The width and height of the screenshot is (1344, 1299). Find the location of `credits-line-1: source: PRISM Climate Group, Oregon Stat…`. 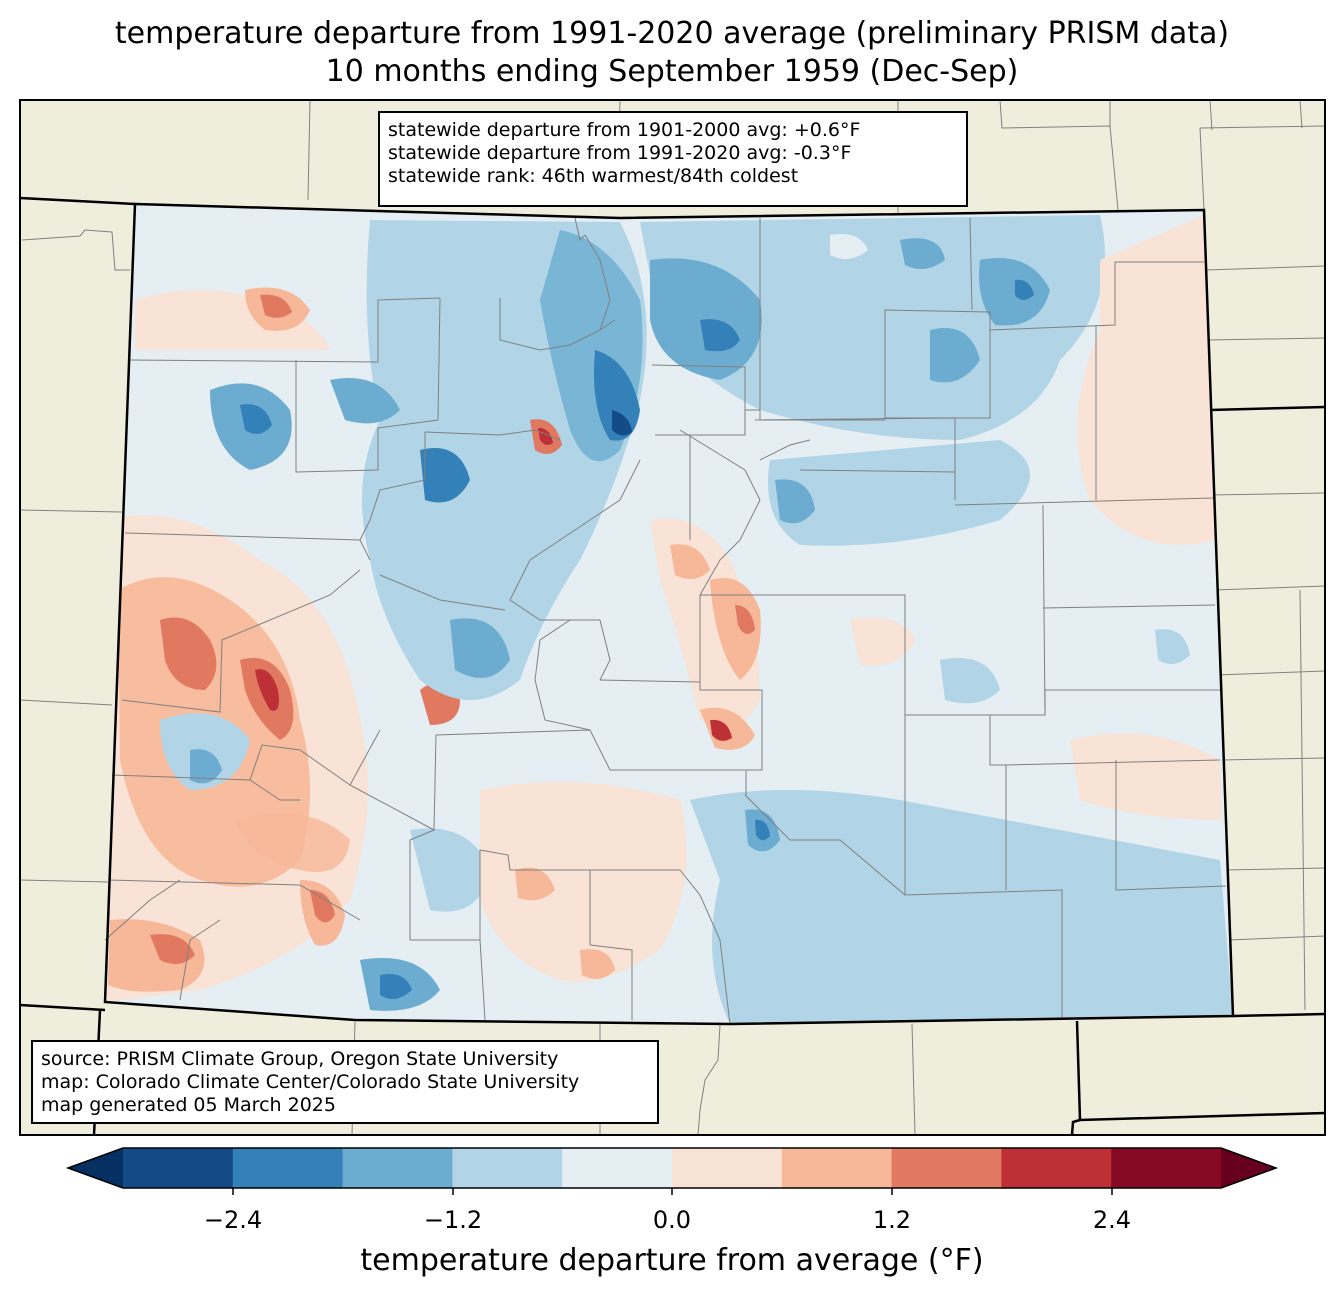

credits-line-1: source: PRISM Climate Group, Oregon Stat… is located at coordinates (300, 1059).